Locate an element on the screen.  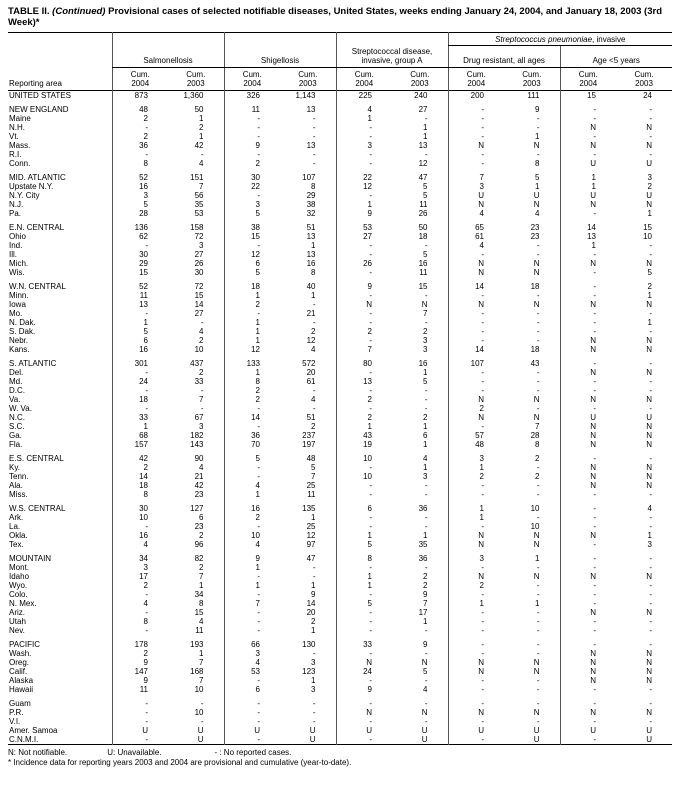
reporting-area-cell: N. Mex. is located at coordinates (23, 603).